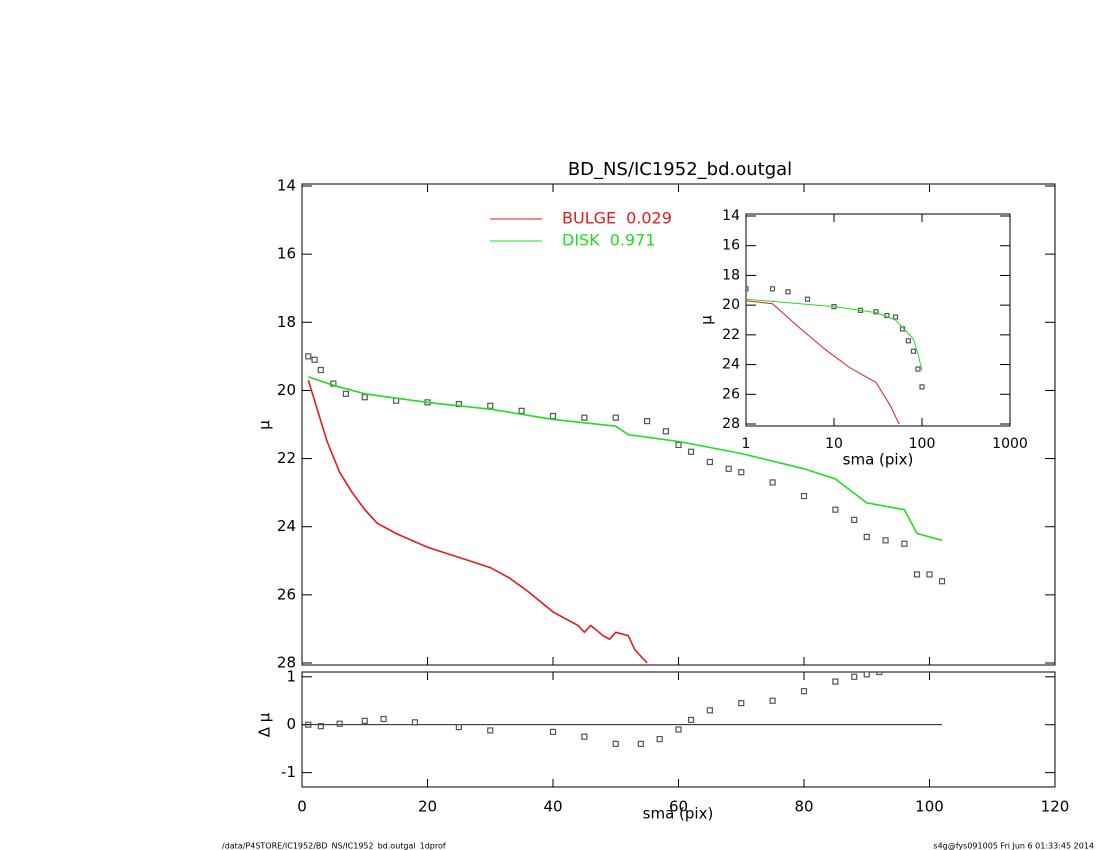  What do you see at coordinates (288, 772) in the screenshot?
I see `y-tick-label: -1` at bounding box center [288, 772].